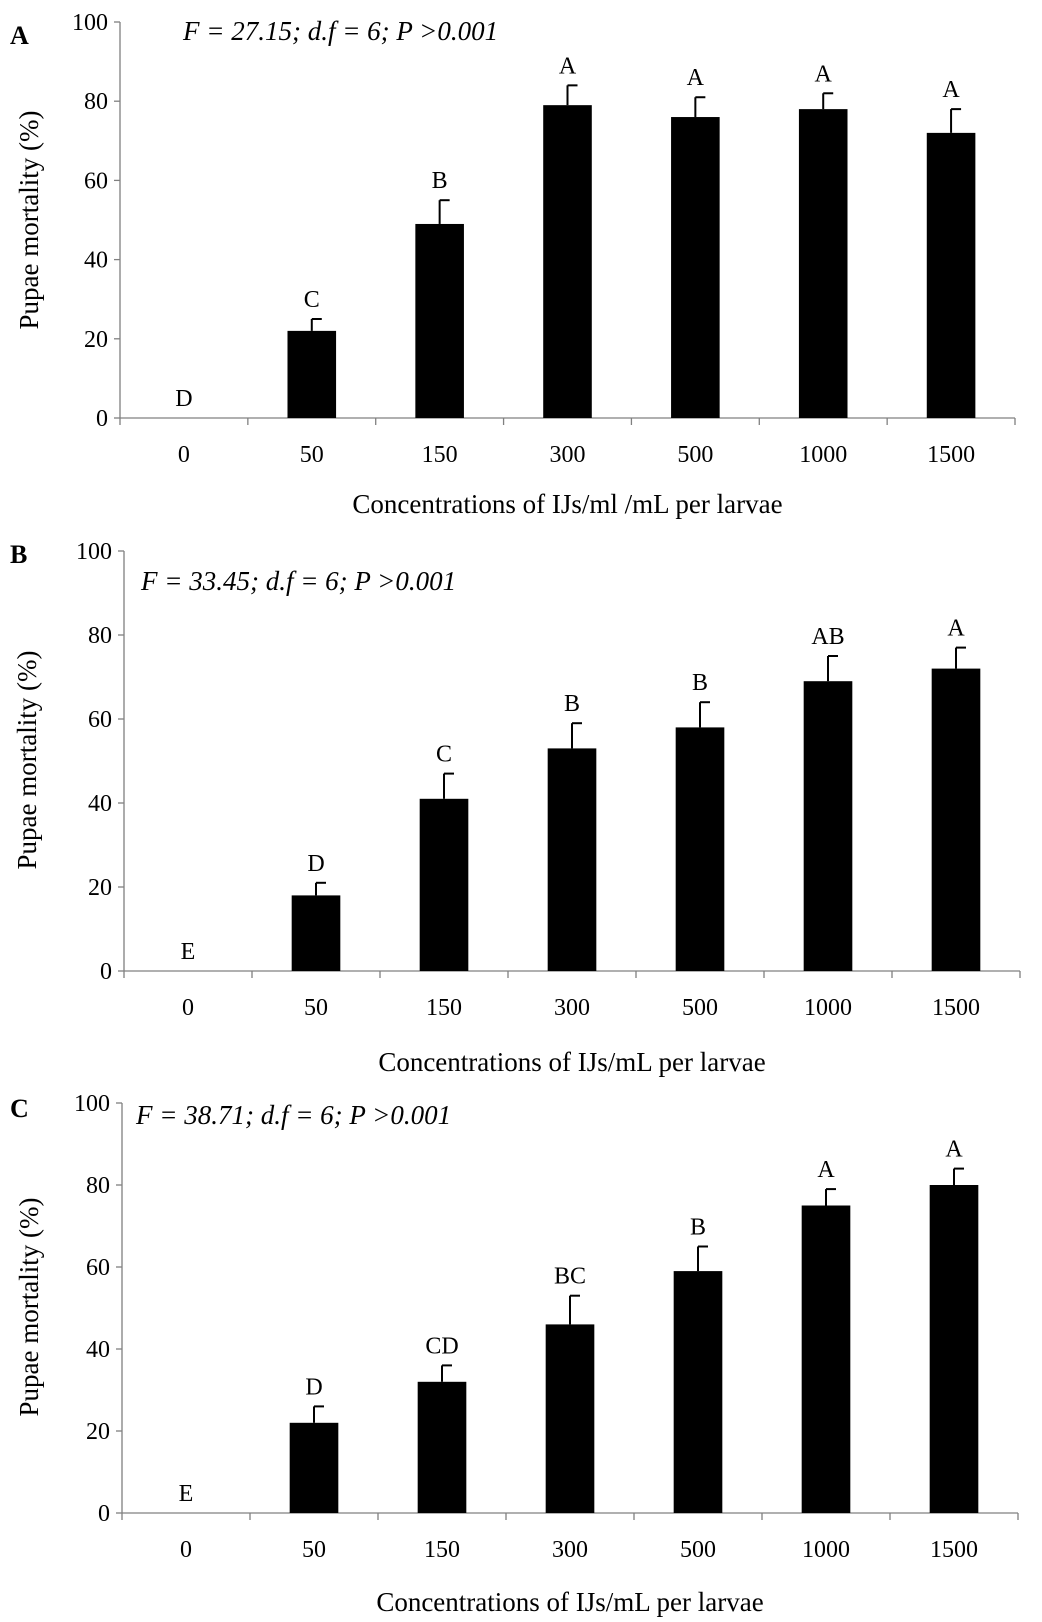 The width and height of the screenshot is (1042, 1622). I want to click on stats-annotation: F = 33.45; d.f = 6; P >0.001, so click(298, 581).